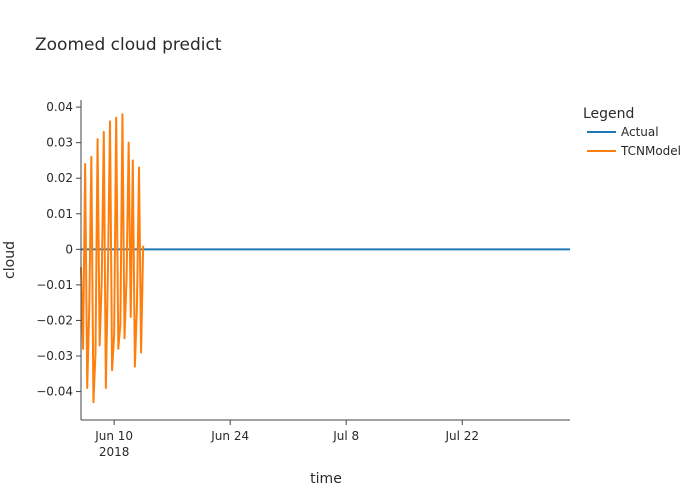  Describe the element at coordinates (54, 392) in the screenshot. I see `y-tick-label: −0.04` at that location.